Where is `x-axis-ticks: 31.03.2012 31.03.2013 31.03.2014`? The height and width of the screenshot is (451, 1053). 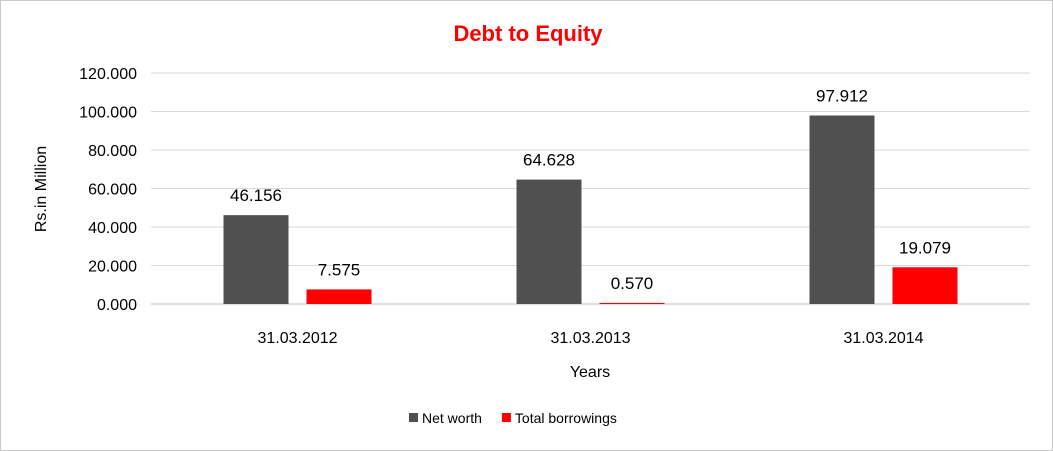 x-axis-ticks: 31.03.2012 31.03.2013 31.03.2014 is located at coordinates (590, 338).